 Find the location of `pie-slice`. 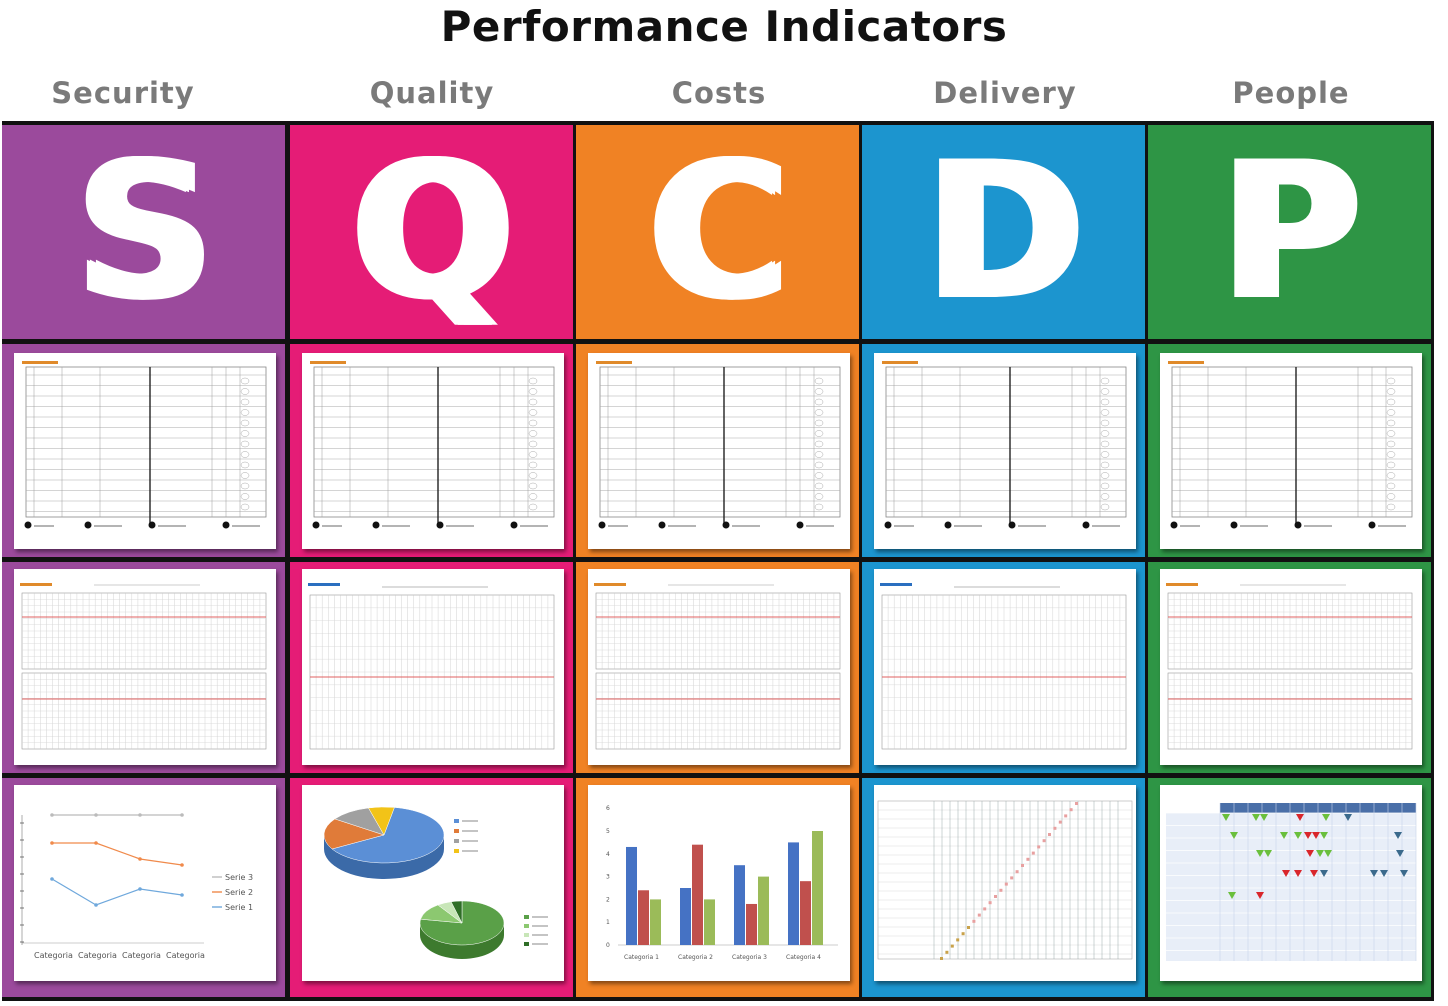

pie-slice is located at coordinates (388, 835).